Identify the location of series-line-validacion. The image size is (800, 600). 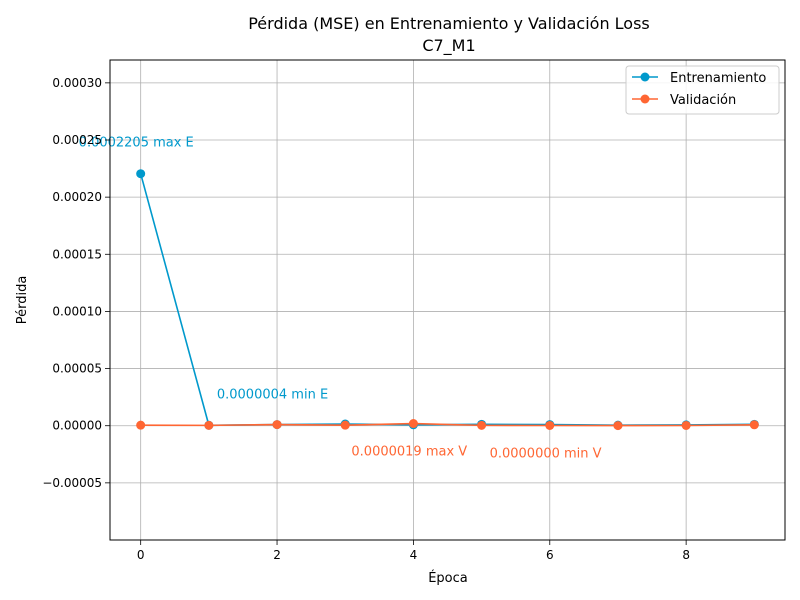
(447, 424).